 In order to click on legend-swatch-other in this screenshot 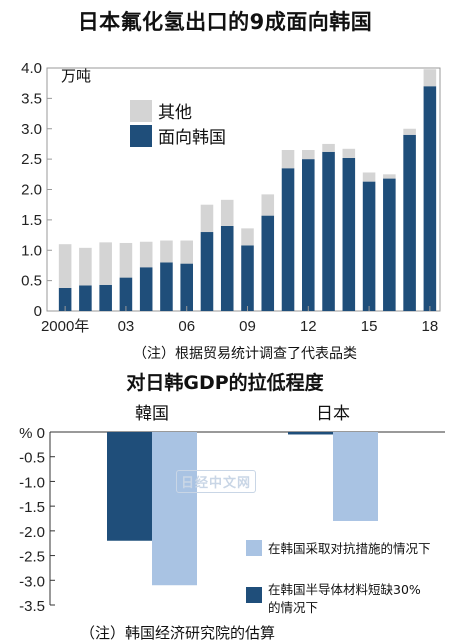, I will do `click(141, 111)`.